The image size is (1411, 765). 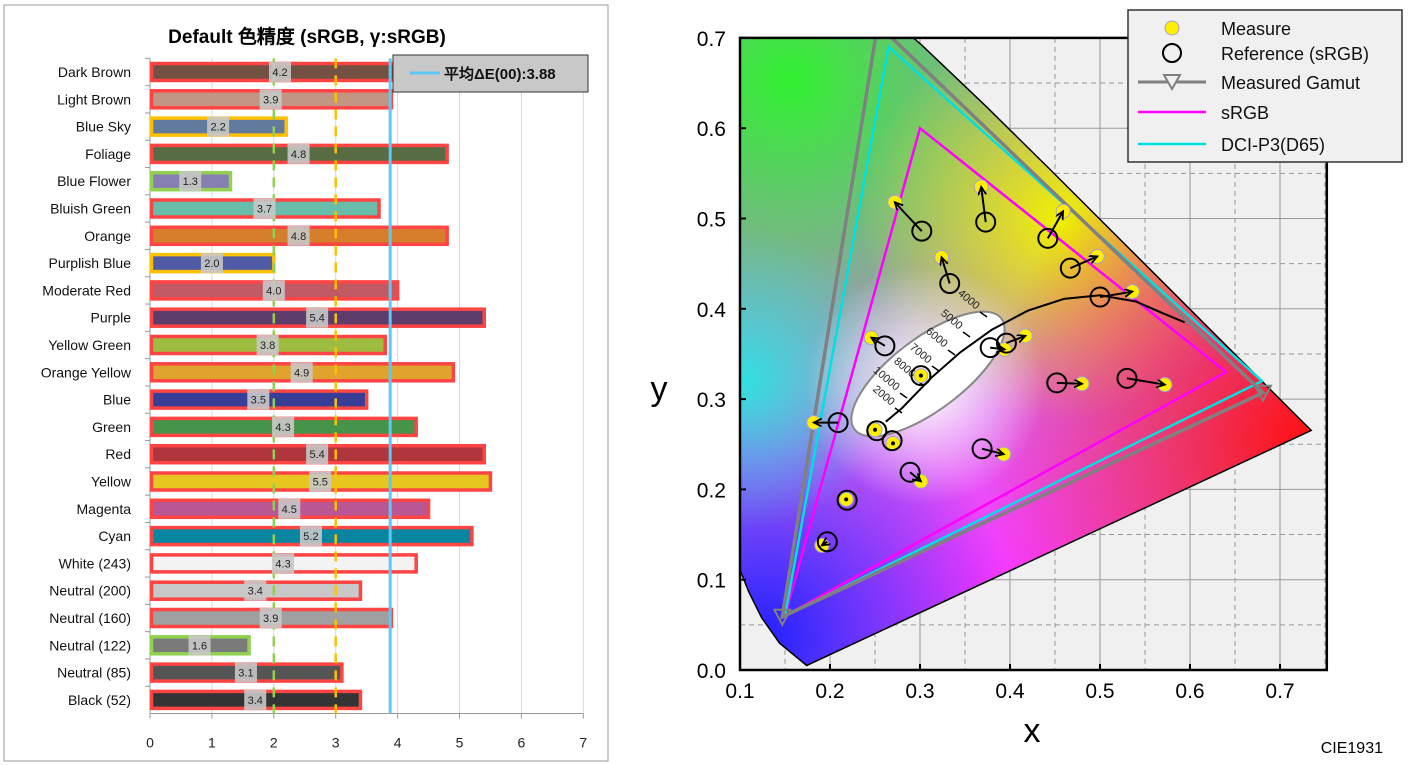 I want to click on legend-reference-marker, so click(x=1172, y=53).